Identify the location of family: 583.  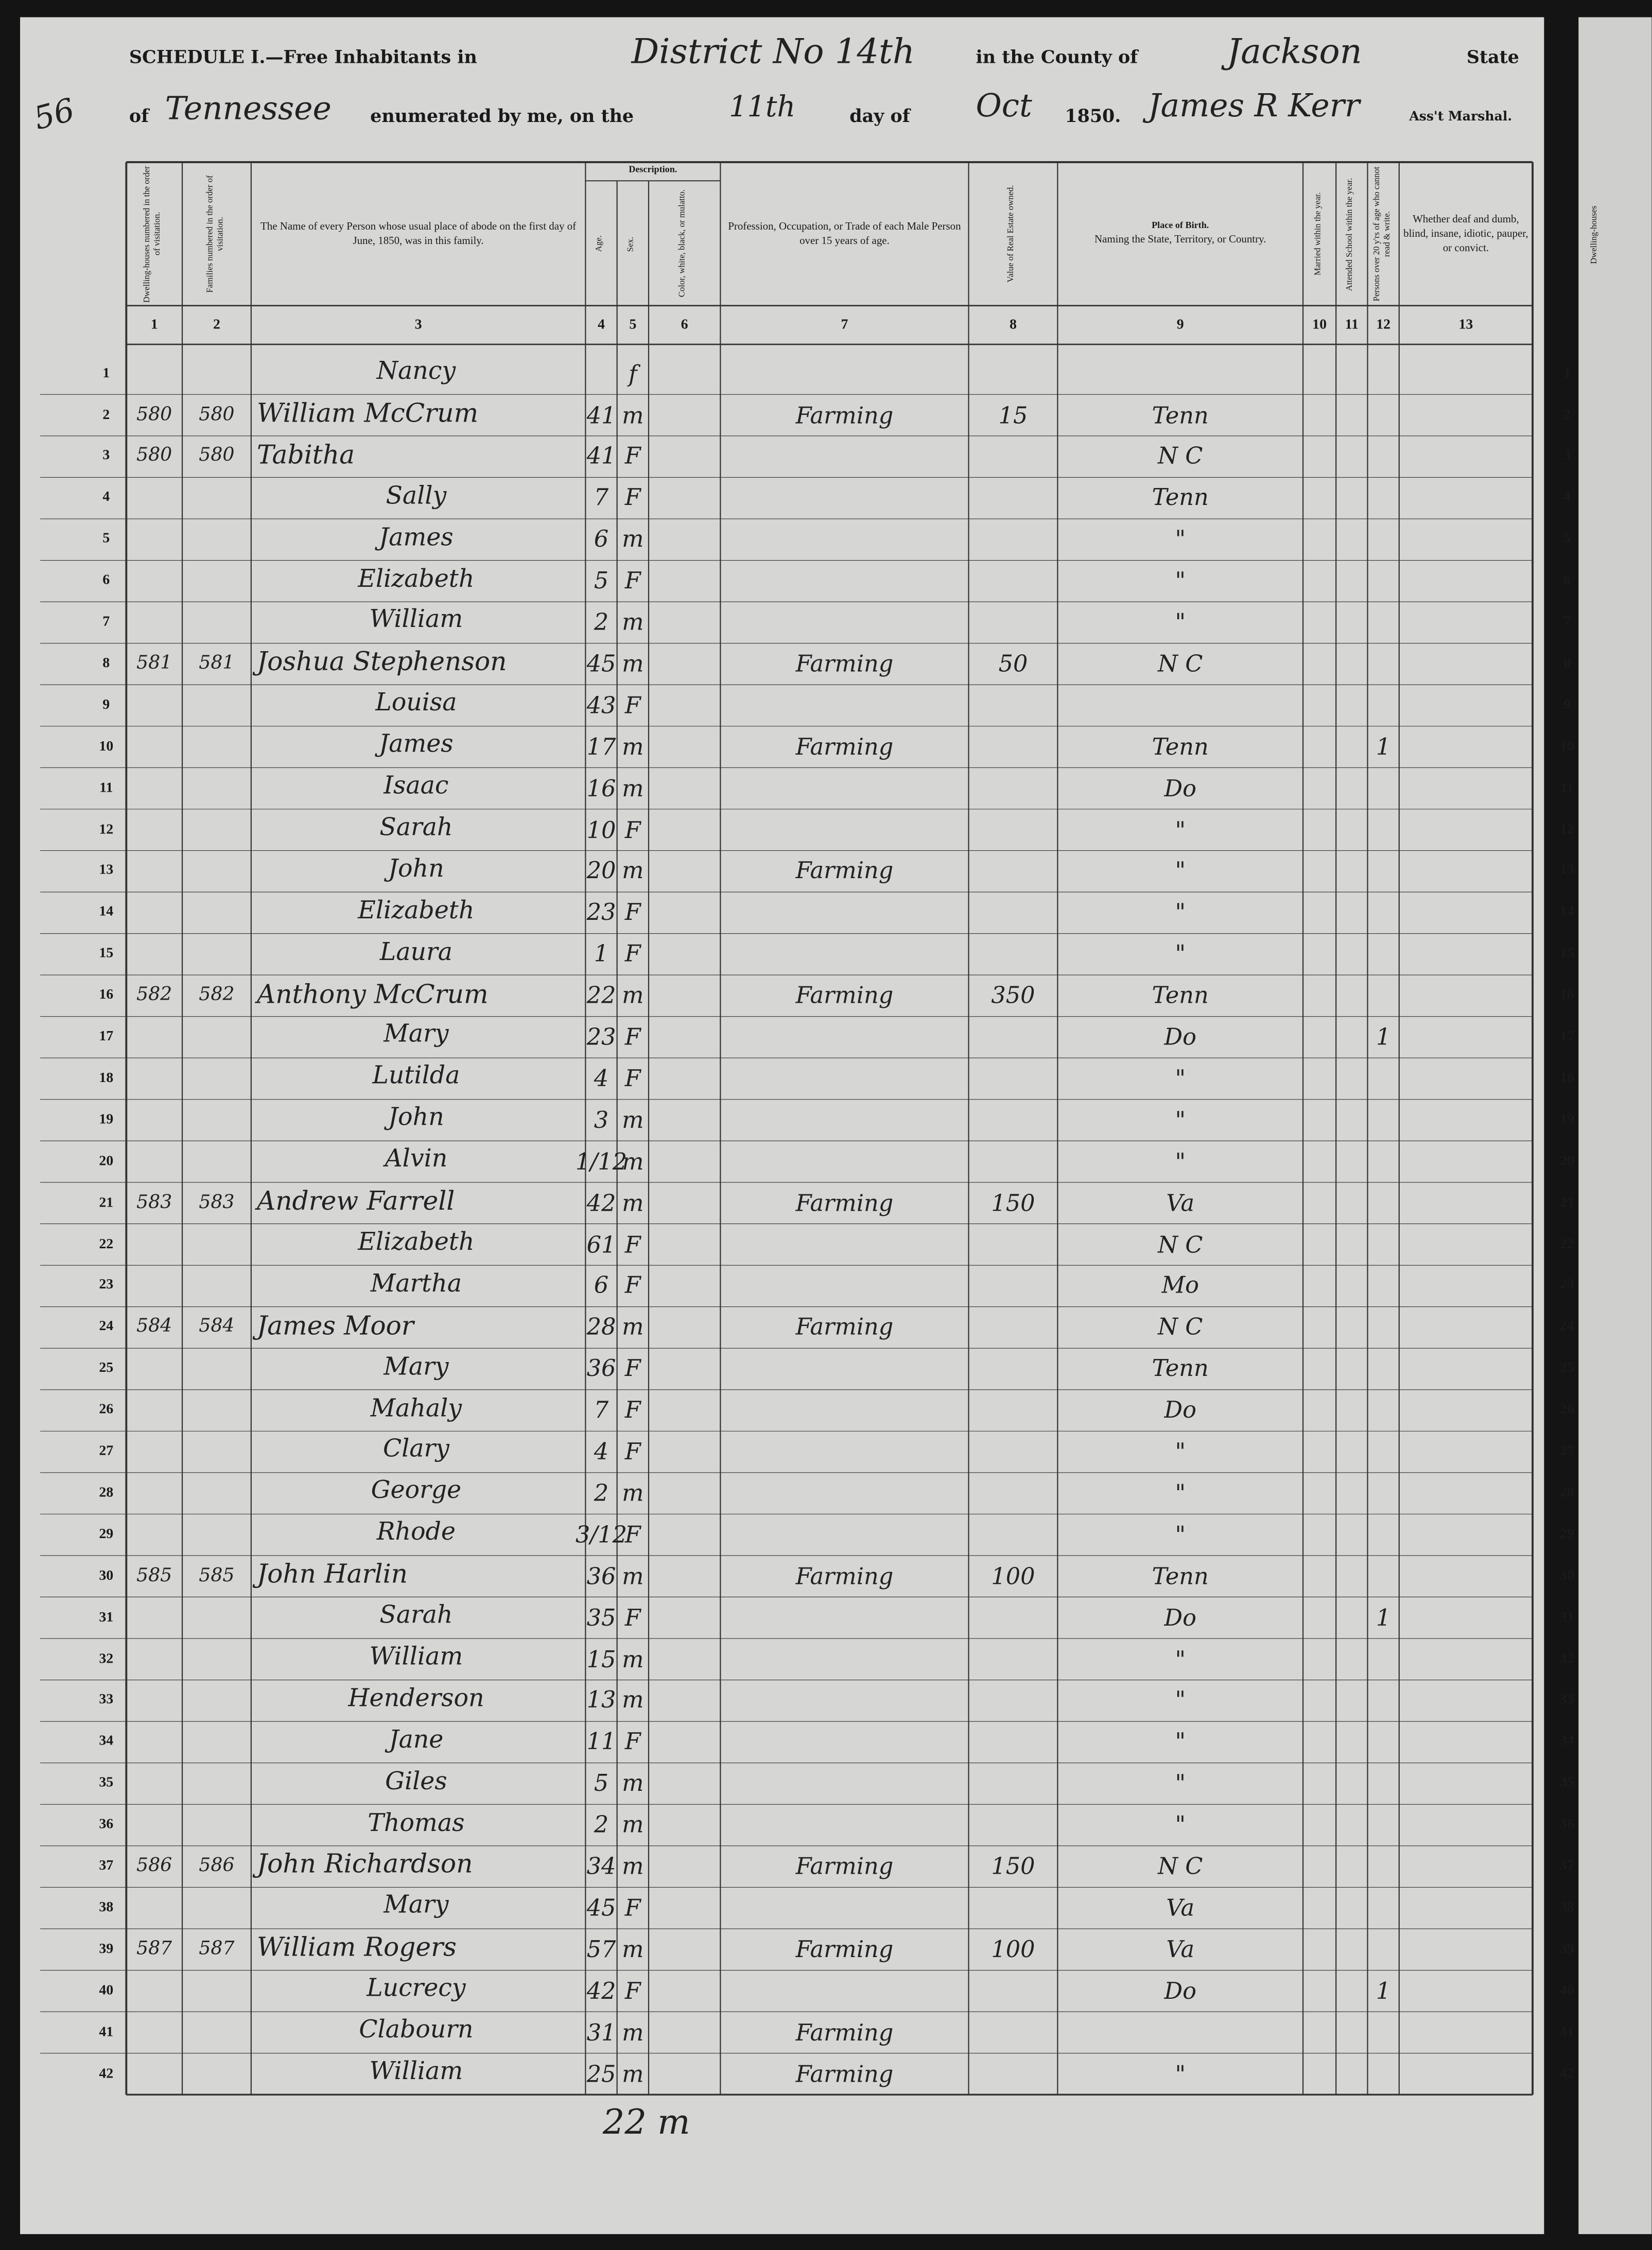
(217, 1203).